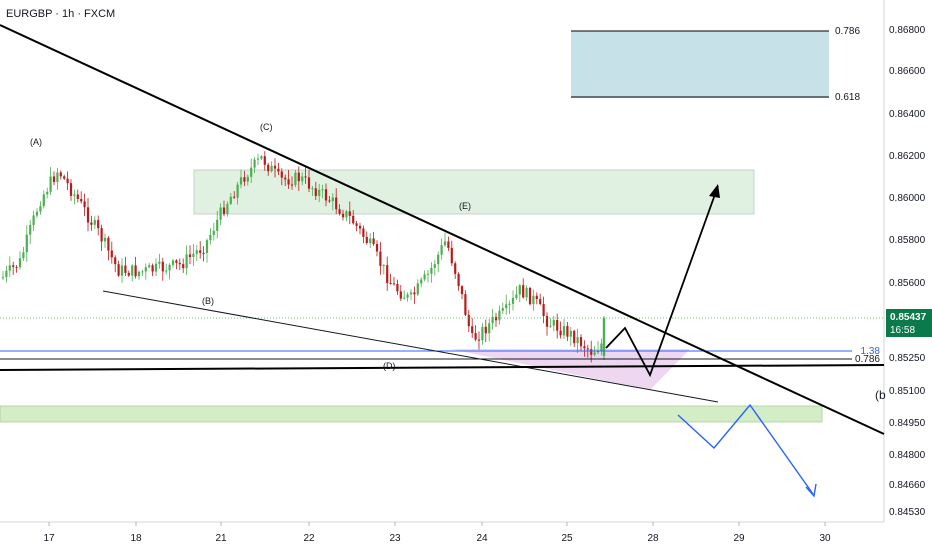 This screenshot has height=550, width=932. Describe the element at coordinates (60, 14) in the screenshot. I see `chart-title: EURGBP · 1h · FXCM` at that location.